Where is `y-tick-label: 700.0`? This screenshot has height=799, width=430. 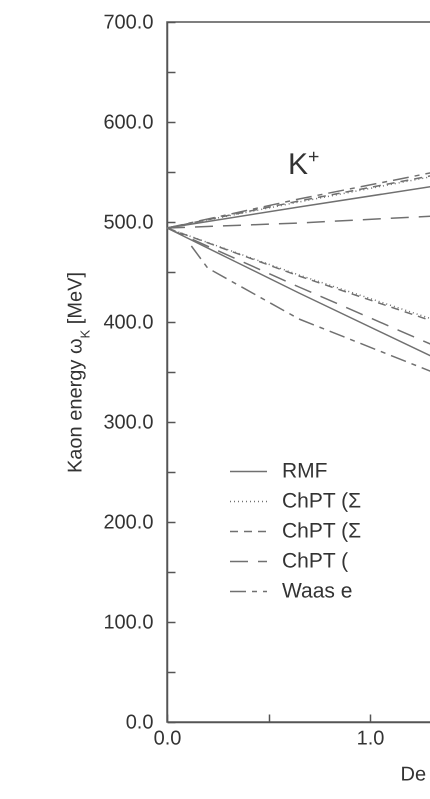 y-tick-label: 700.0 is located at coordinates (128, 23).